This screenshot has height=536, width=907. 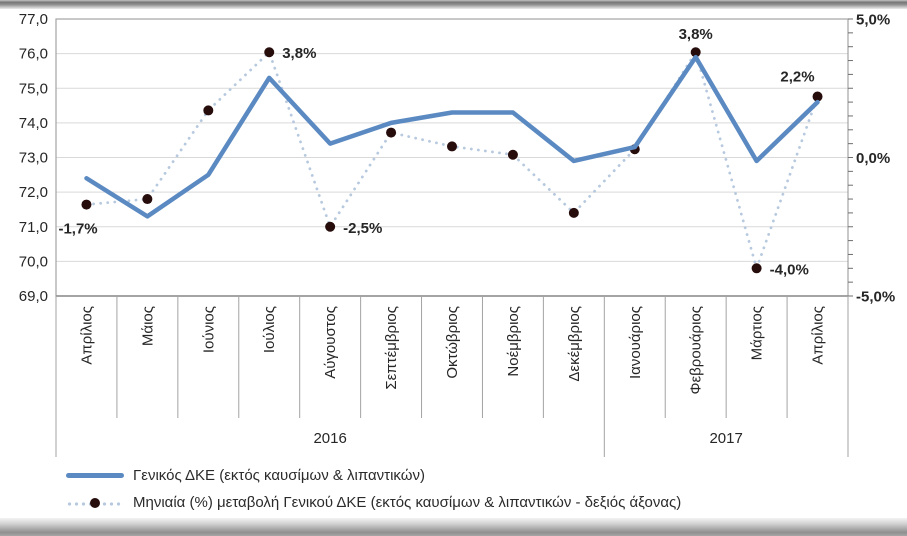 I want to click on month-label: Αύγουστος, so click(x=330, y=342).